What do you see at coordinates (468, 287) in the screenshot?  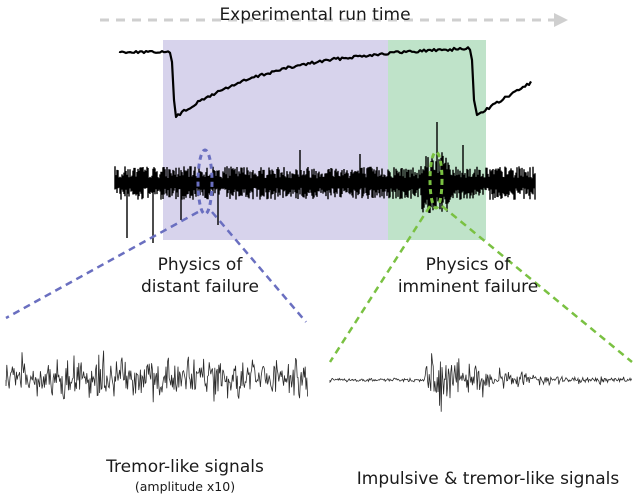 I see `imminent-failure-label-line2: imminent failure` at bounding box center [468, 287].